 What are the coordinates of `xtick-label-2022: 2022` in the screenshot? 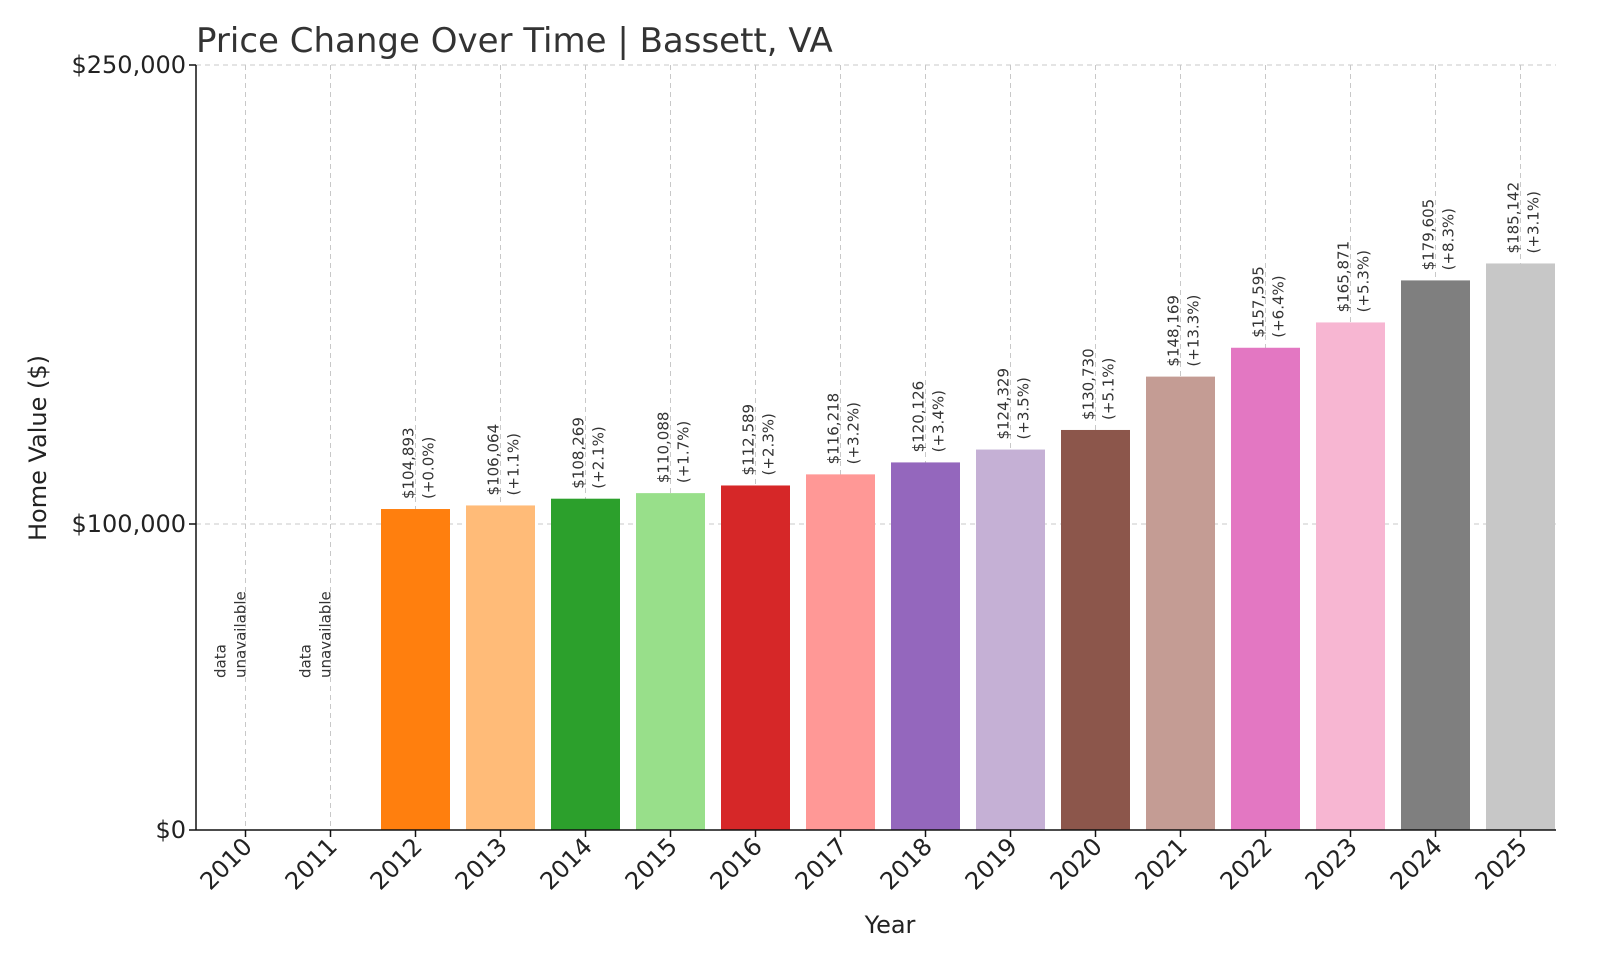 It's located at (1246, 863).